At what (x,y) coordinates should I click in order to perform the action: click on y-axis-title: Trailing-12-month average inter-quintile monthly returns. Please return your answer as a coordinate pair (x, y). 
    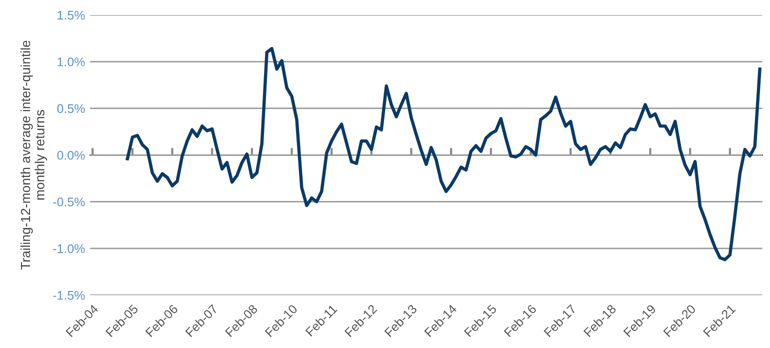
    Looking at the image, I should click on (34, 155).